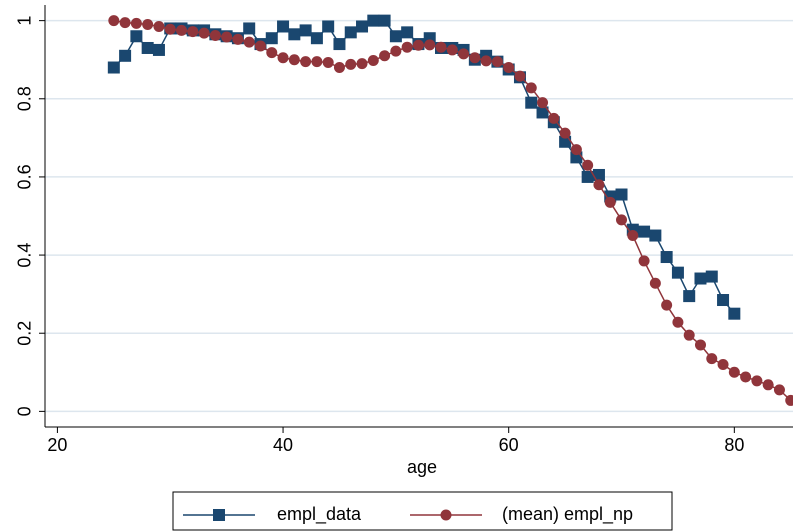 This screenshot has width=793, height=531. I want to click on y-tick-label: 0, so click(25, 411).